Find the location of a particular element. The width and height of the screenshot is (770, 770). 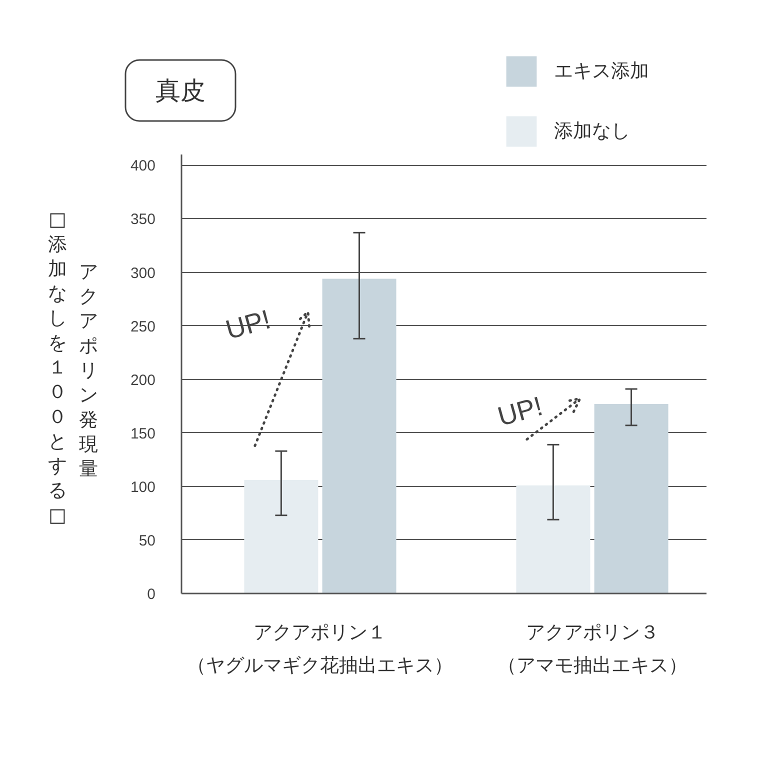

legend-label: エキス添加 is located at coordinates (601, 71).